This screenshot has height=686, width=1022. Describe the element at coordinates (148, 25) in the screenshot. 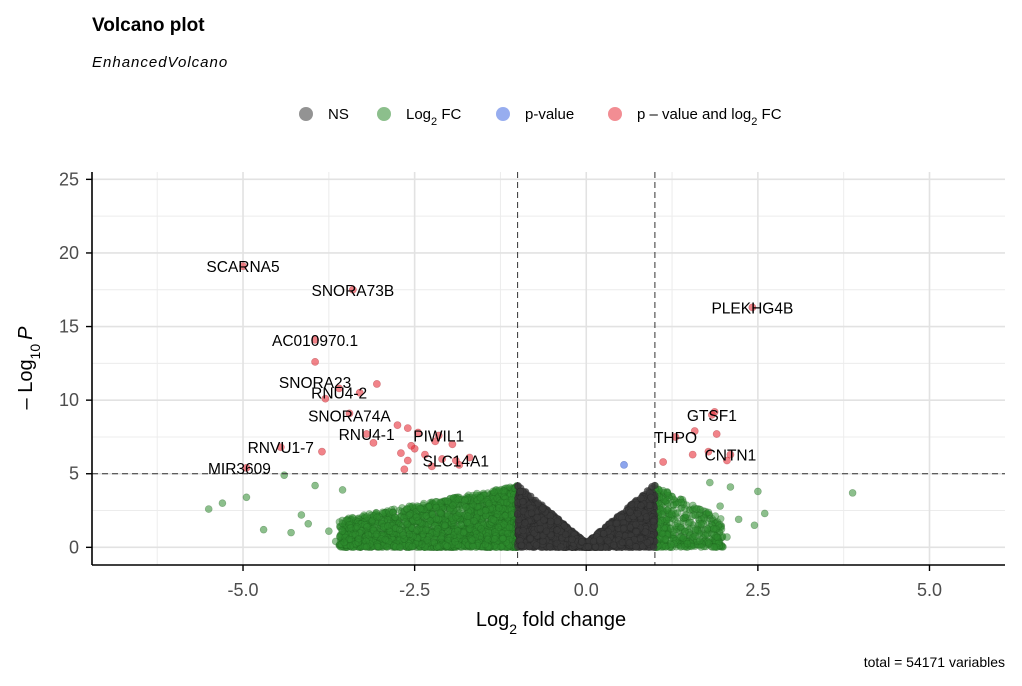

I see `chart-title: Volcano plot` at that location.